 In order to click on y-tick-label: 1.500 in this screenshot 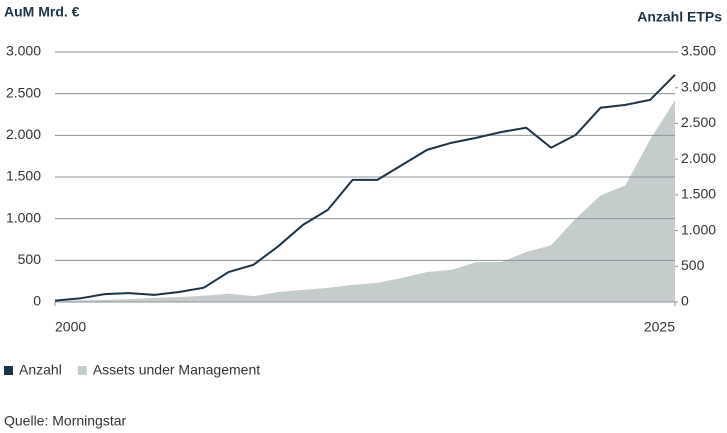, I will do `click(23, 176)`.